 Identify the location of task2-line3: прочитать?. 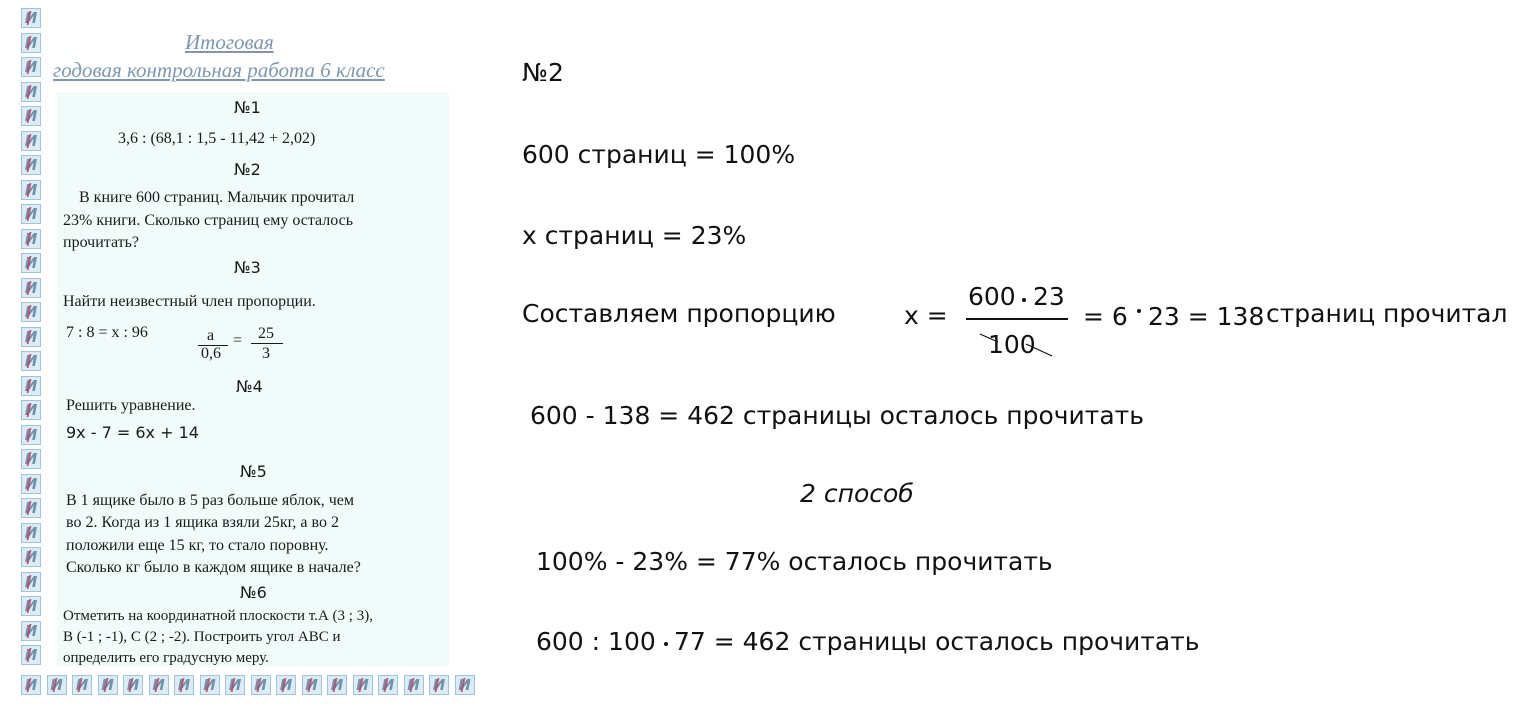
(101, 242).